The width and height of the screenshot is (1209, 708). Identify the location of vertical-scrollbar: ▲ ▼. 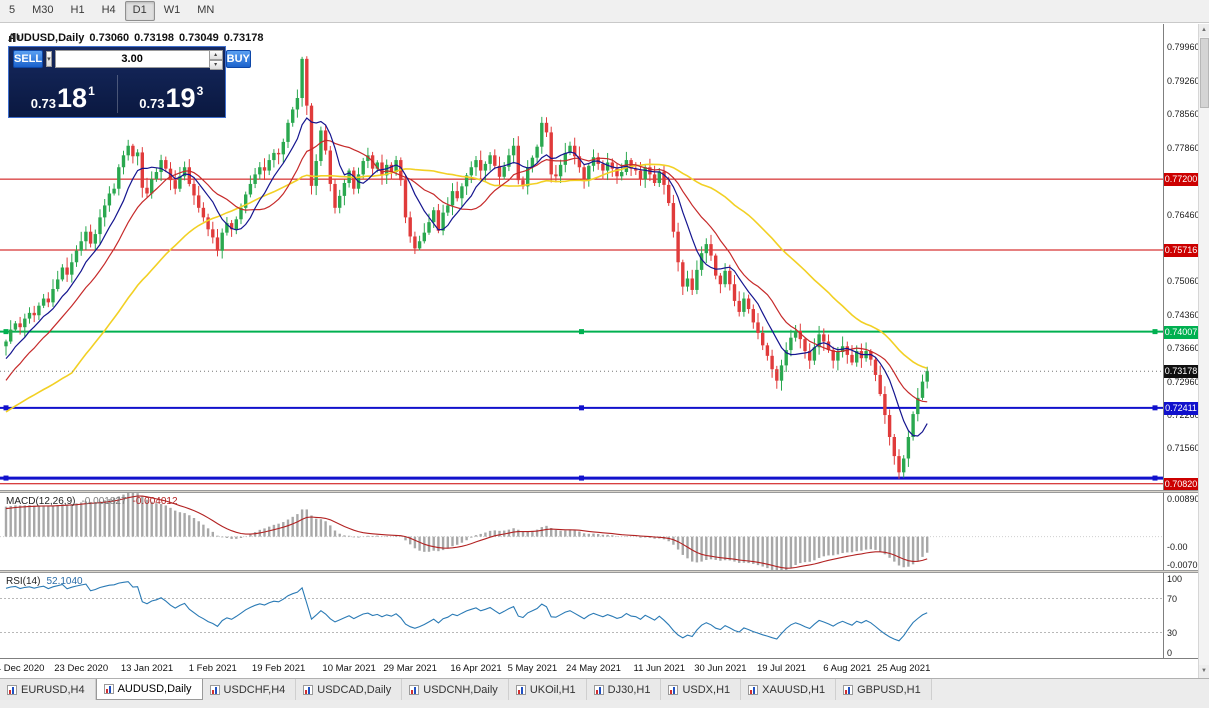
(1203, 351).